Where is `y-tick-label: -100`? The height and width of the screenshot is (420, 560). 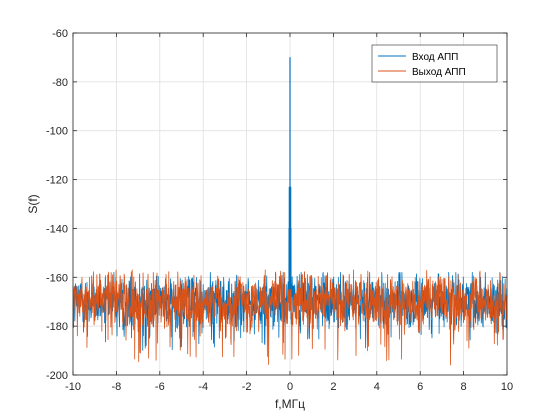
y-tick-label: -100 is located at coordinates (57, 132).